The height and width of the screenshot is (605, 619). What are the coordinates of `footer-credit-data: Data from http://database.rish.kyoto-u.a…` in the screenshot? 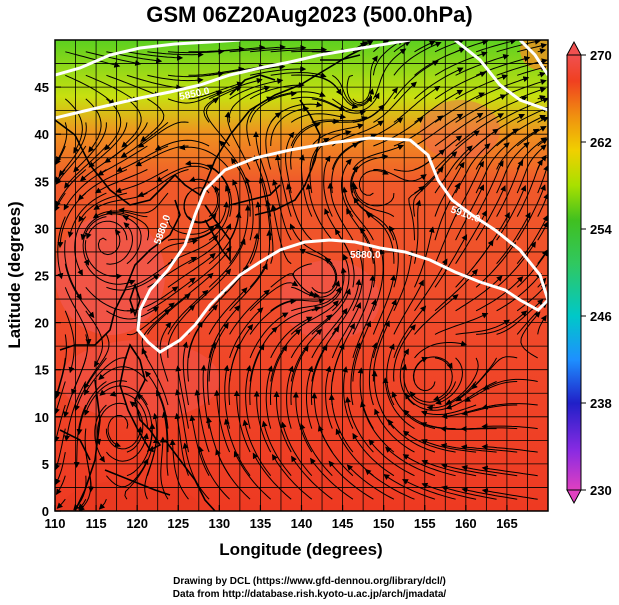 It's located at (309, 594).